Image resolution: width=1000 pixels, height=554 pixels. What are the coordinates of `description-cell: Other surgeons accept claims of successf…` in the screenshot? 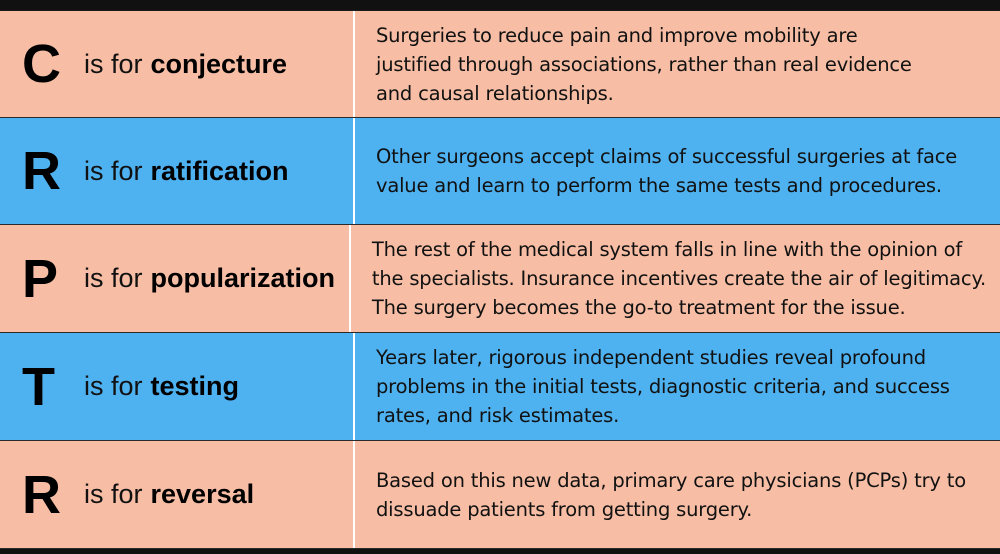 It's located at (677, 171).